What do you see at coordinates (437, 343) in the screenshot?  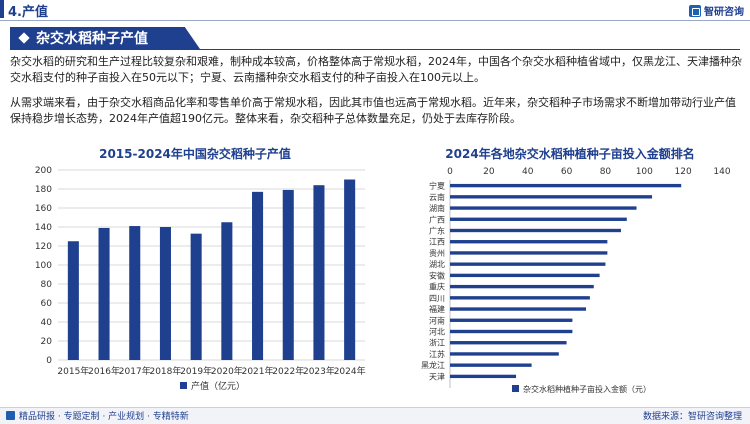 I see `y-tick-label: 浙江` at bounding box center [437, 343].